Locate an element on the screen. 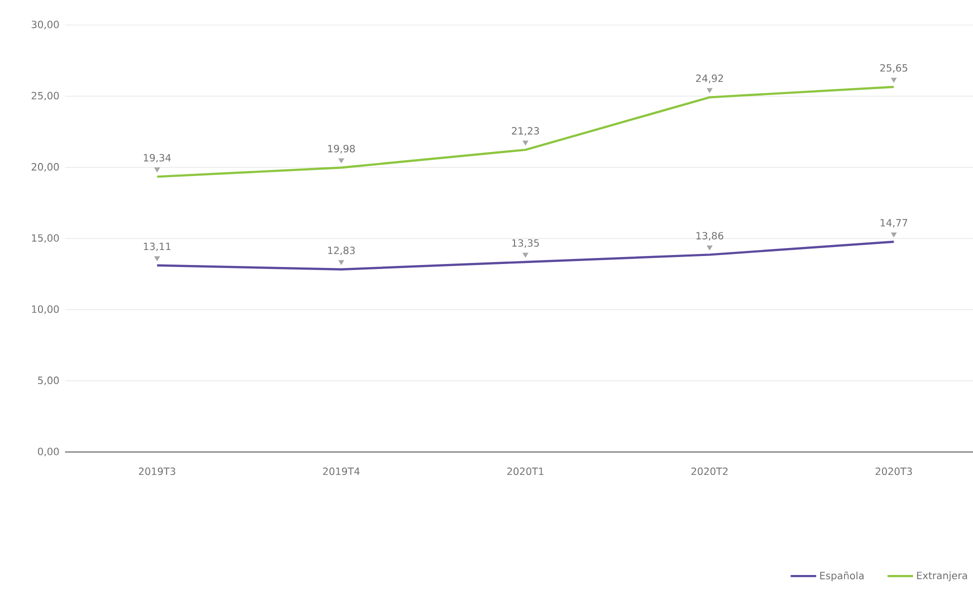 The image size is (973, 592). x-tick-label: 2019T4 is located at coordinates (341, 471).